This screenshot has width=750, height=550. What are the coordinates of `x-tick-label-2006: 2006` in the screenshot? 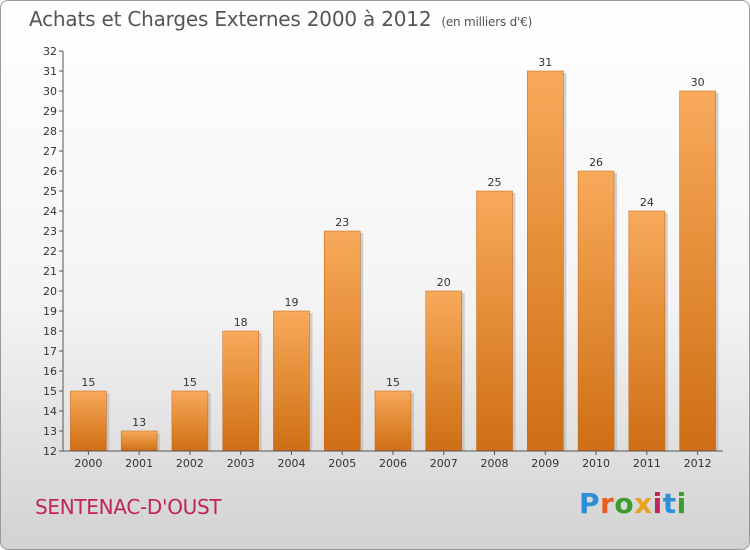 It's located at (393, 463).